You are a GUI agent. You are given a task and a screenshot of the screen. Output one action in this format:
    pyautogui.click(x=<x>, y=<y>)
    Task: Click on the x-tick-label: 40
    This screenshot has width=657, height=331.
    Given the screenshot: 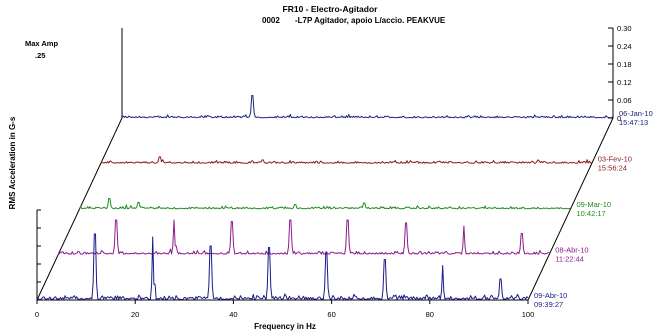 What is the action you would take?
    pyautogui.click(x=233, y=314)
    